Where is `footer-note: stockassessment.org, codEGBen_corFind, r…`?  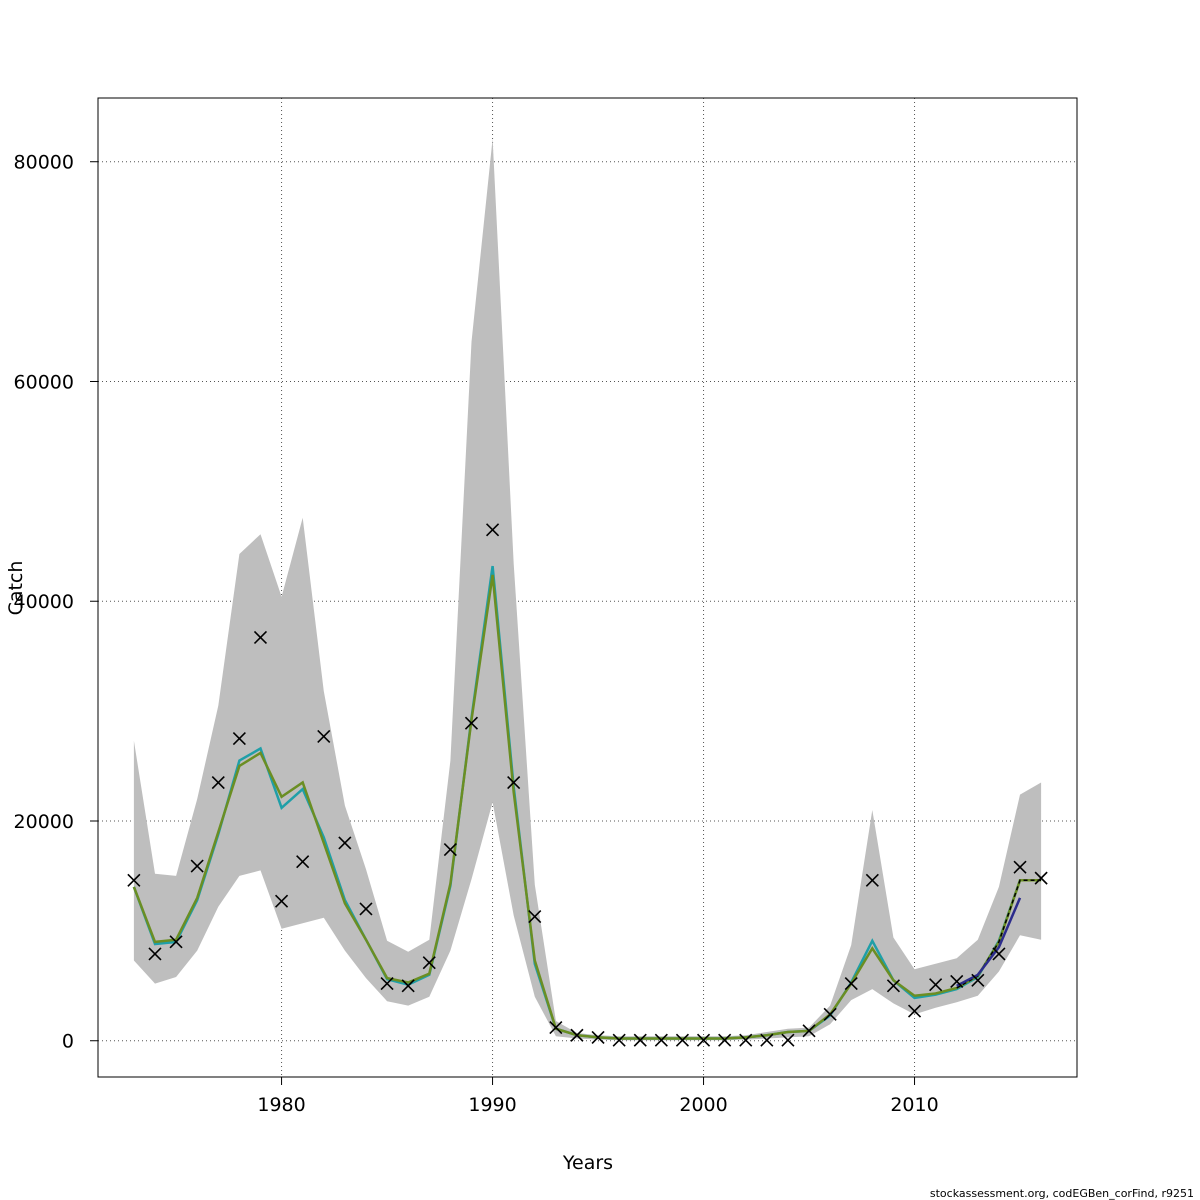
footer-note: stockassessment.org, codEGBen_corFind, r… is located at coordinates (1061, 1193).